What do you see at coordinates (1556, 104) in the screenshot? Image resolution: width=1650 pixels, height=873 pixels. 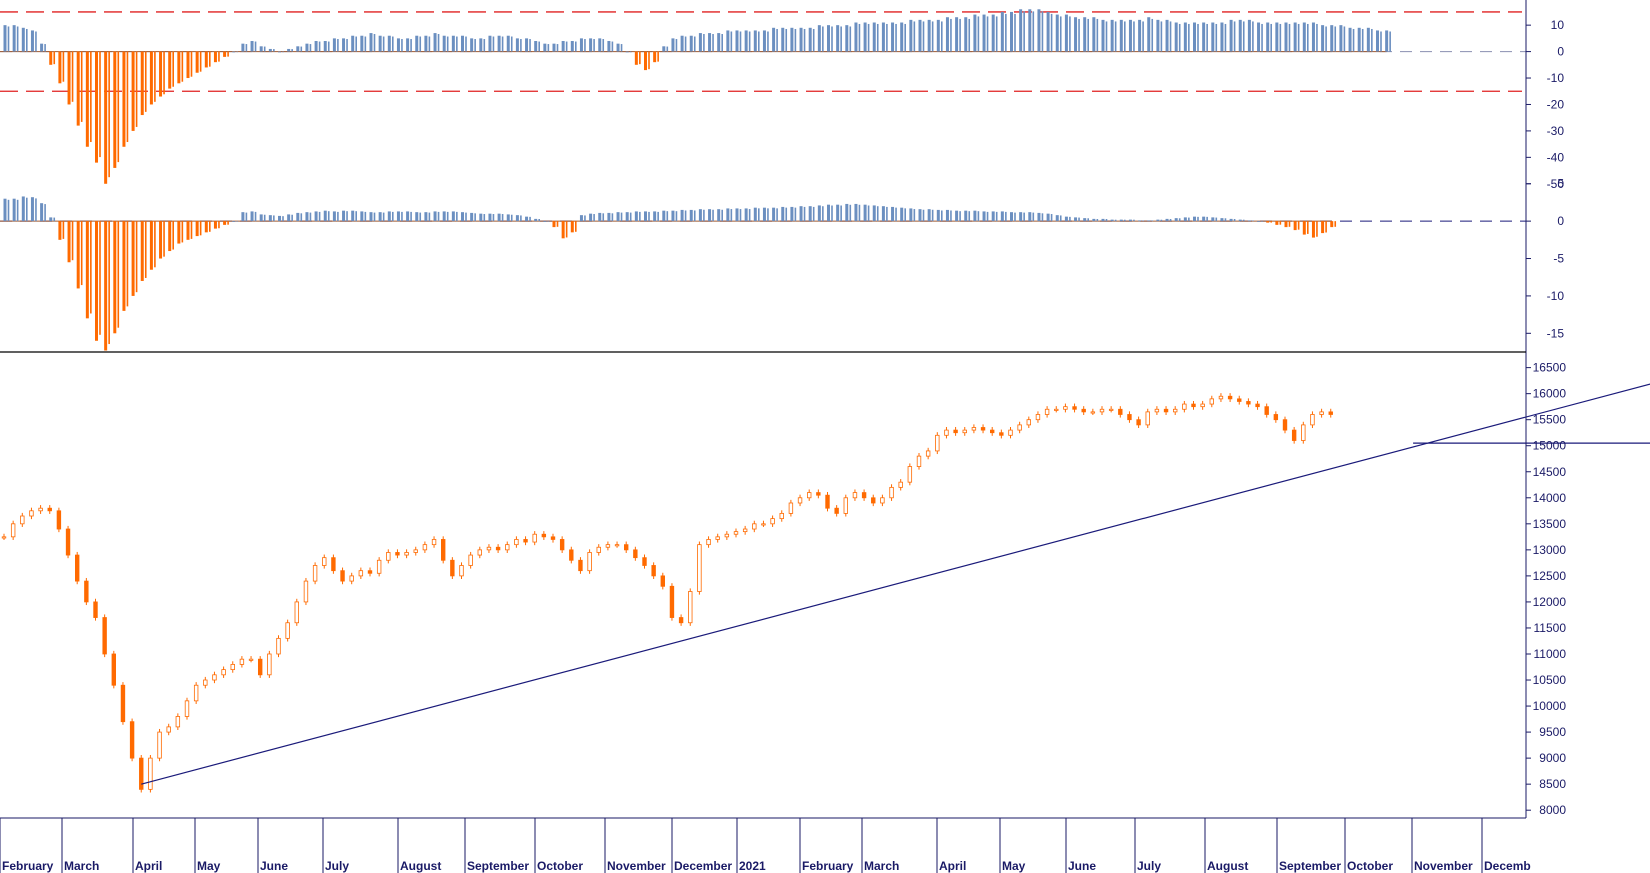 I see `y-tick-label: -20` at bounding box center [1556, 104].